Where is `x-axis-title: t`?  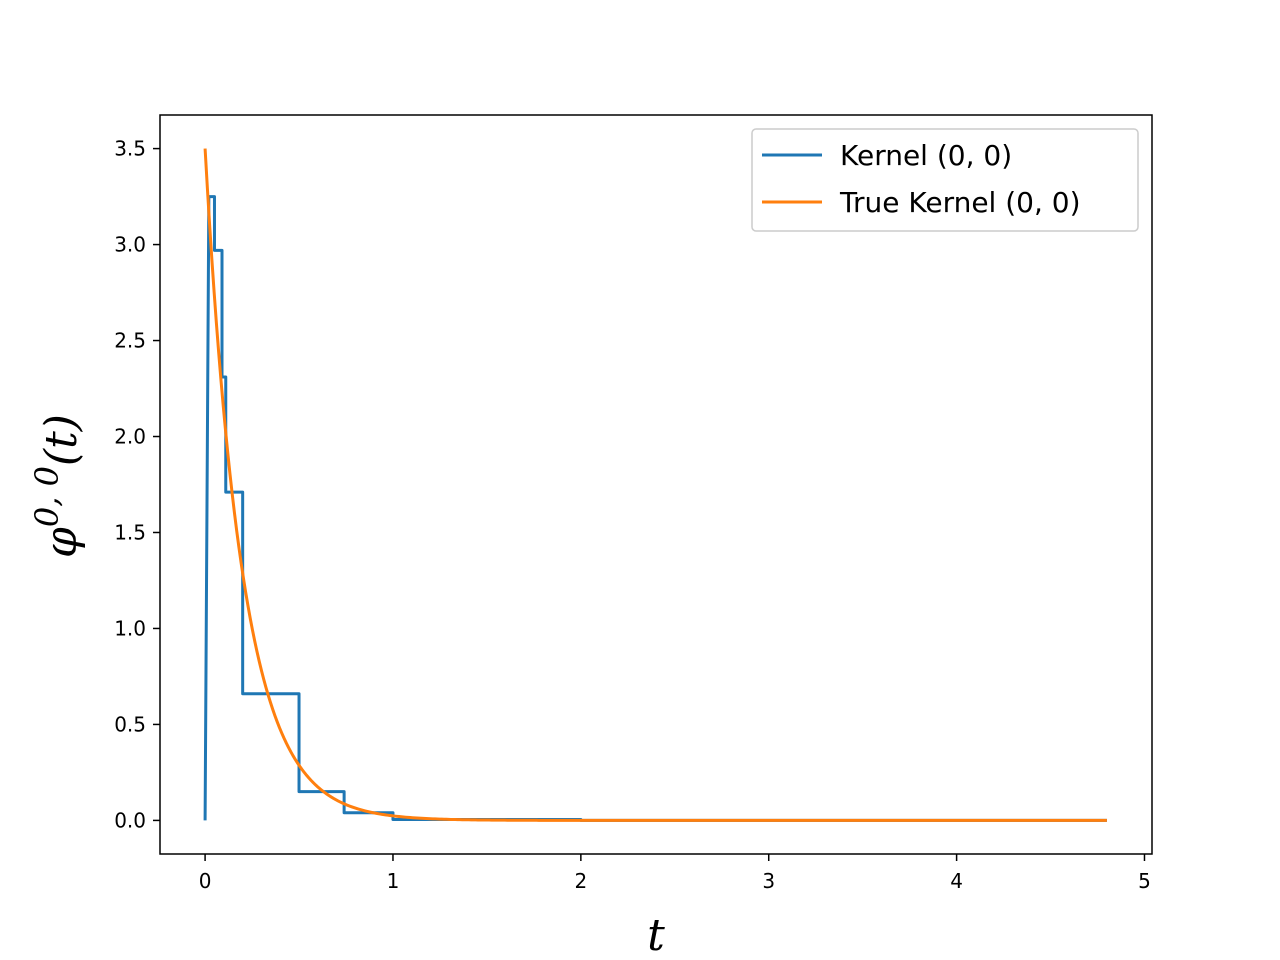 x-axis-title: t is located at coordinates (656, 935).